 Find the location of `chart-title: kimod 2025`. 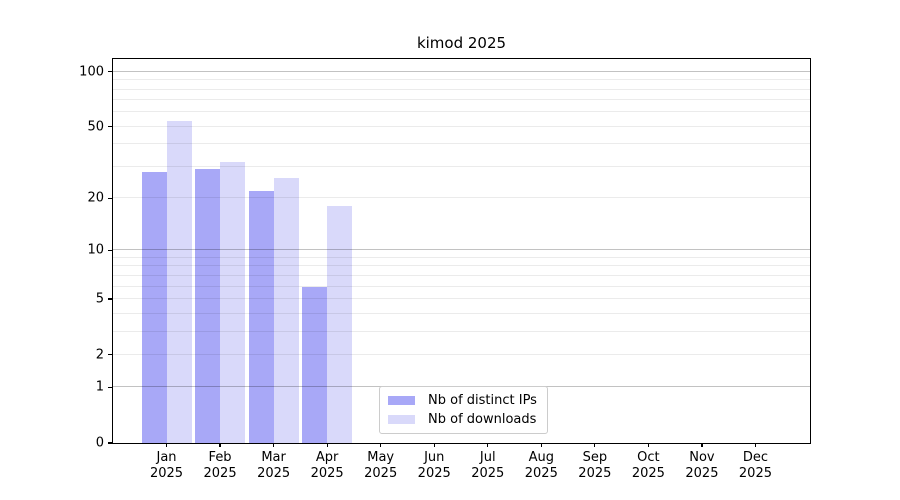

chart-title: kimod 2025 is located at coordinates (461, 43).